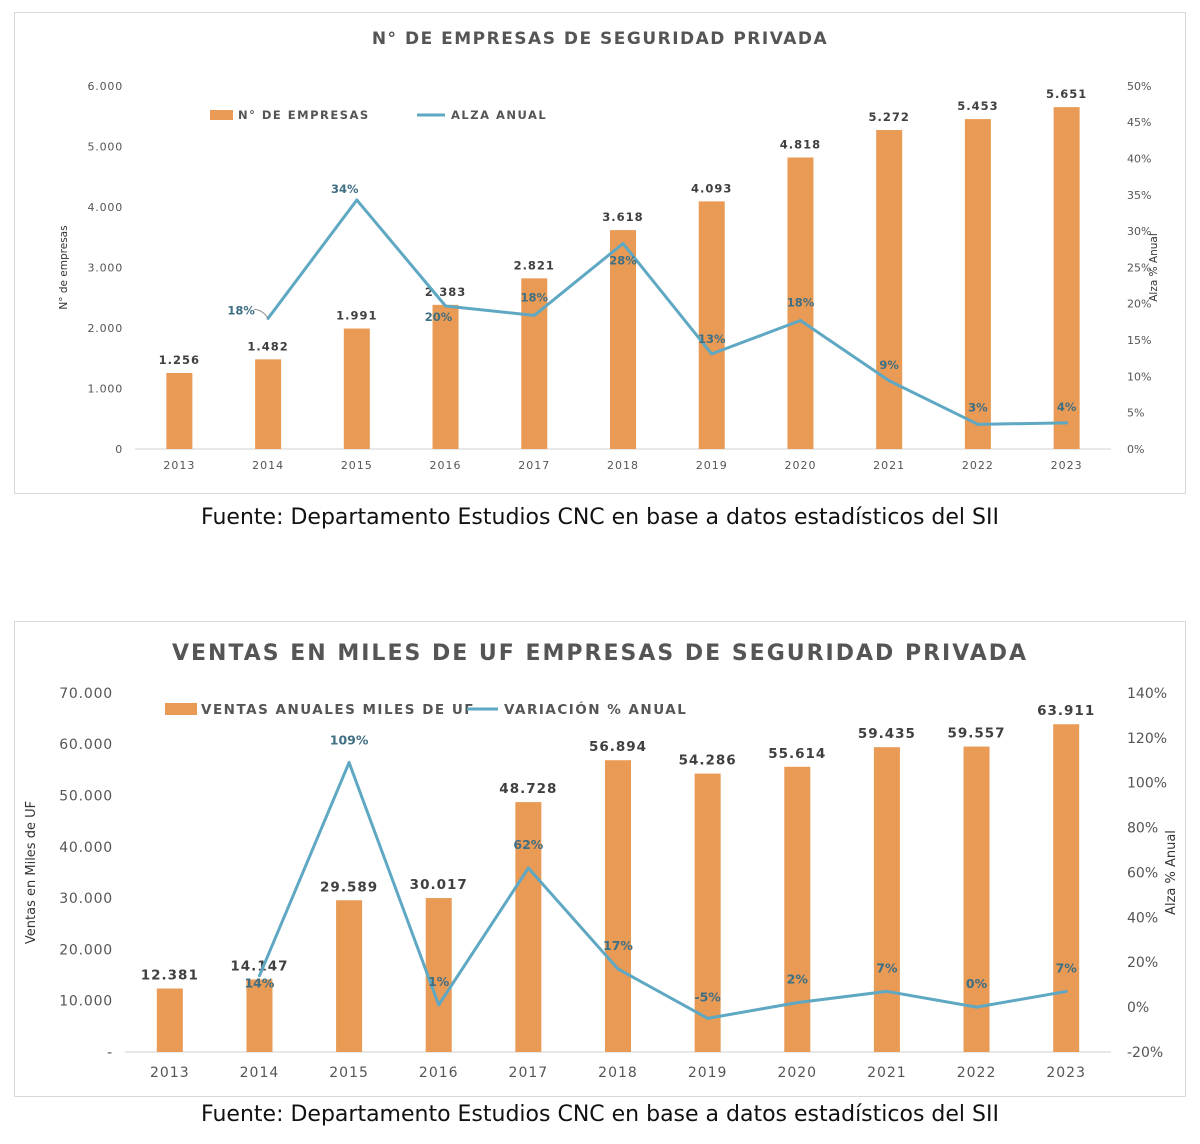 Image resolution: width=1200 pixels, height=1144 pixels. Describe the element at coordinates (623, 339) in the screenshot. I see `bar-2018` at that location.